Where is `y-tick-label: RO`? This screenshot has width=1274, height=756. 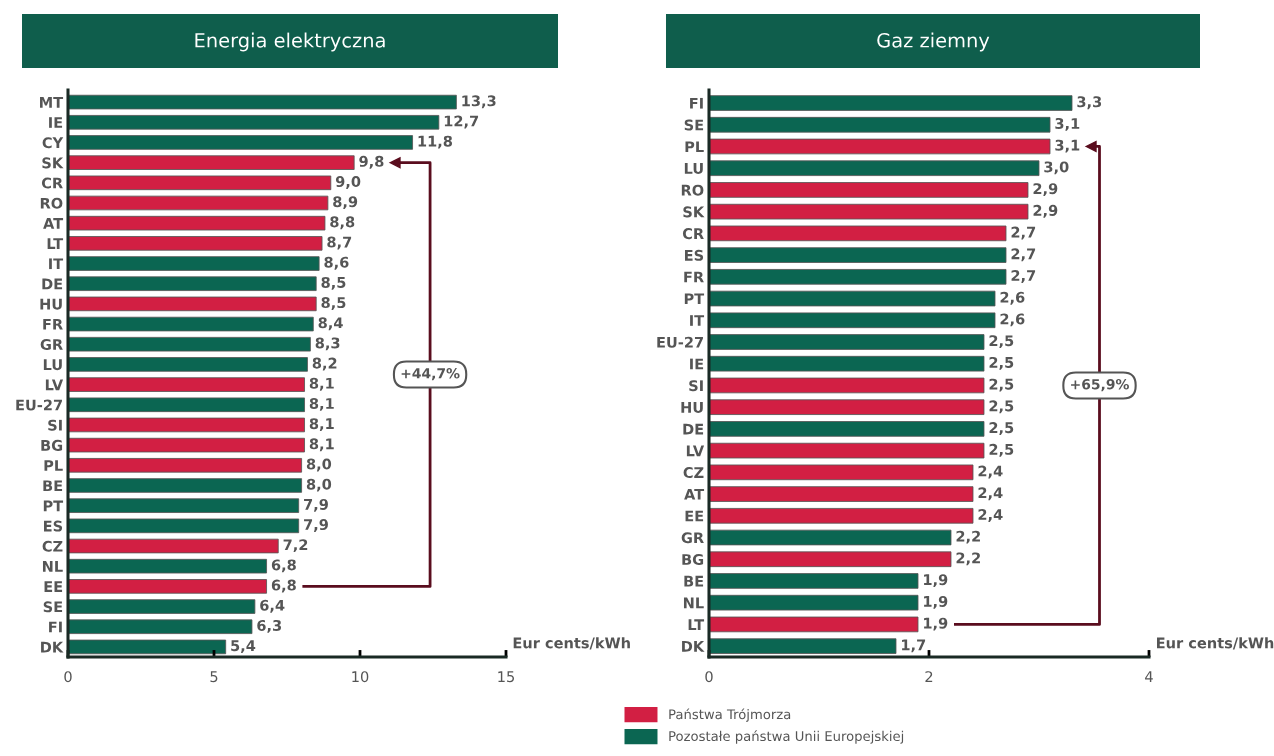 y-tick-label: RO is located at coordinates (692, 190).